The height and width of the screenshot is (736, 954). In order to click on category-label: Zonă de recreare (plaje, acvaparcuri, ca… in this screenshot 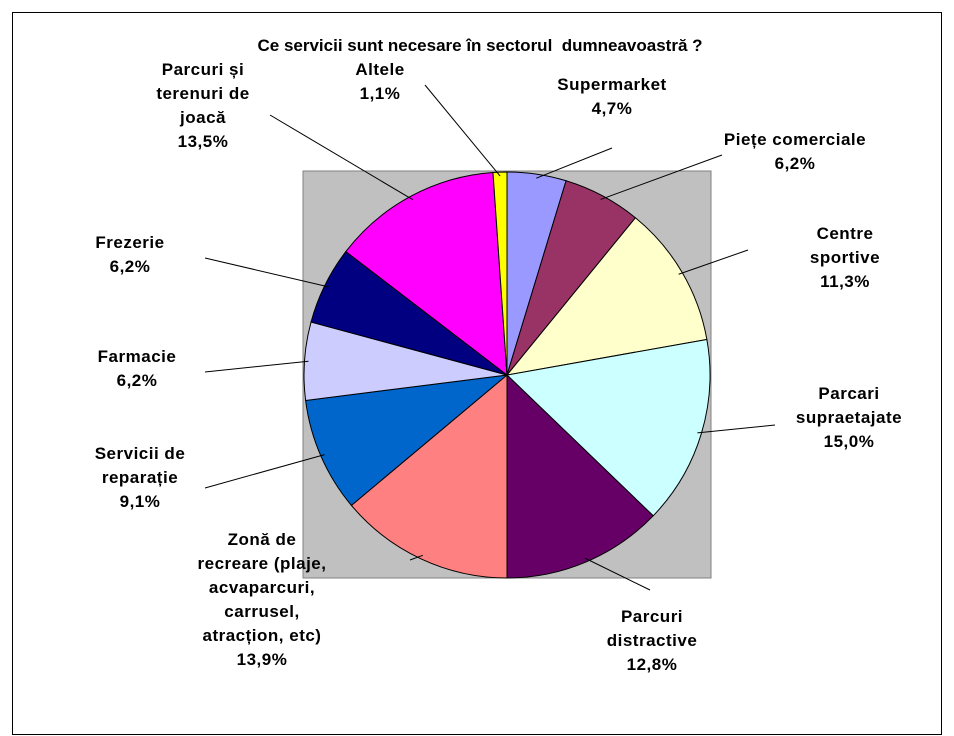, I will do `click(262, 587)`.